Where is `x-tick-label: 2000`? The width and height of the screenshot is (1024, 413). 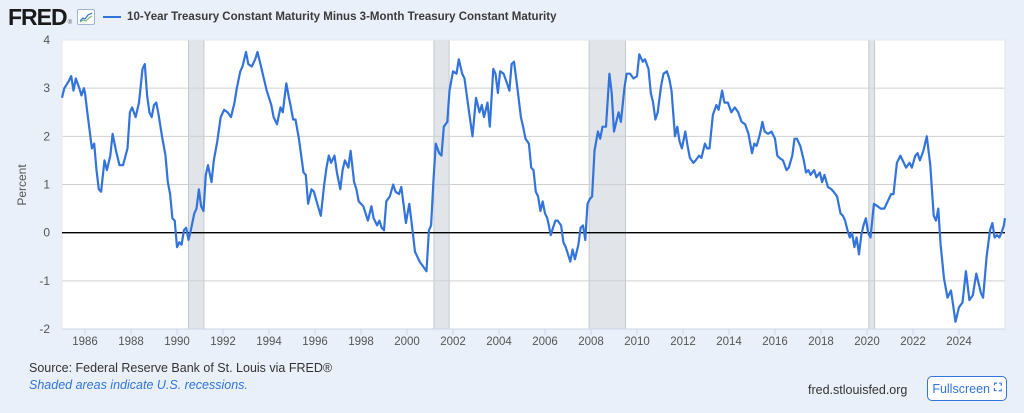
x-tick-label: 2000 is located at coordinates (407, 342).